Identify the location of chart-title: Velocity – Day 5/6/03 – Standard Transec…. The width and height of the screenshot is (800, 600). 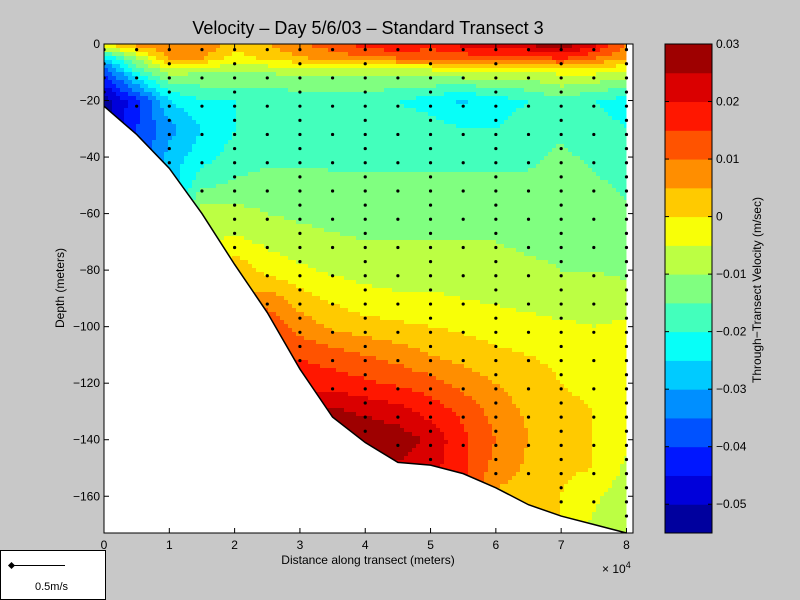
(367, 28).